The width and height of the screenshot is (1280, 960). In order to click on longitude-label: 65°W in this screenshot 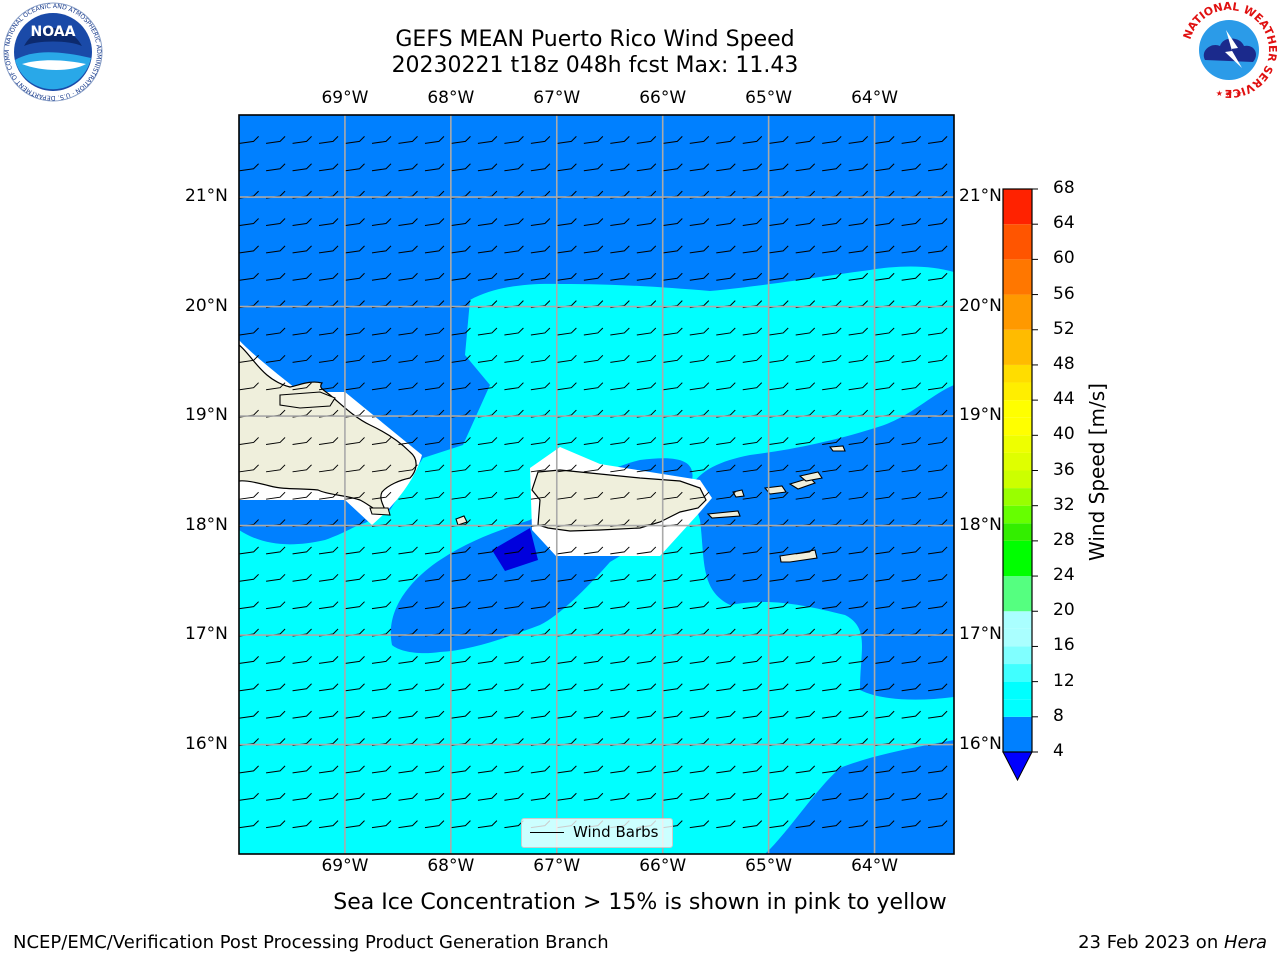, I will do `click(769, 866)`.